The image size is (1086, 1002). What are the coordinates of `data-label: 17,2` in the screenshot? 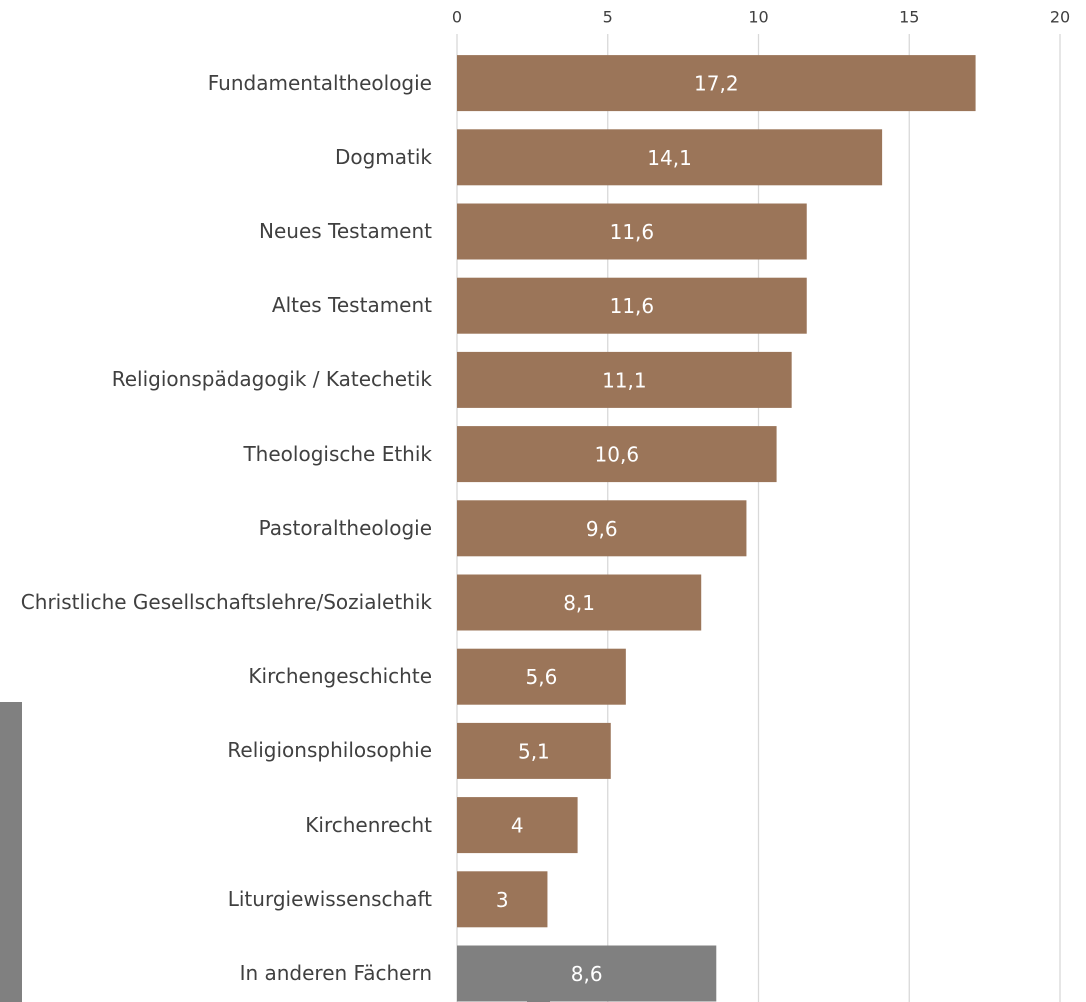 It's located at (716, 84).